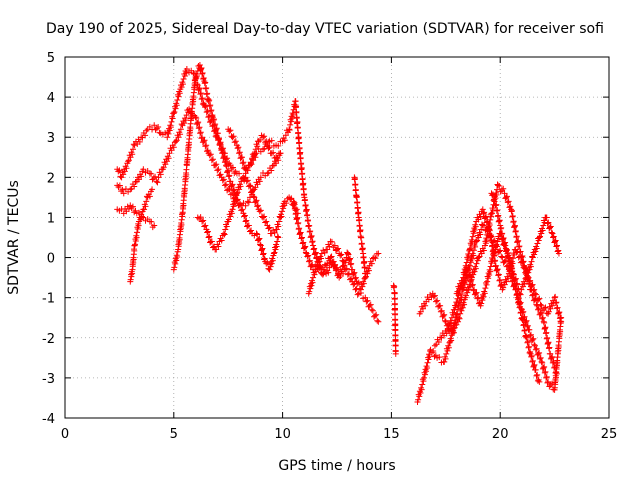 This screenshot has height=480, width=640. Describe the element at coordinates (51, 178) in the screenshot. I see `y-tick-label: 2` at that location.